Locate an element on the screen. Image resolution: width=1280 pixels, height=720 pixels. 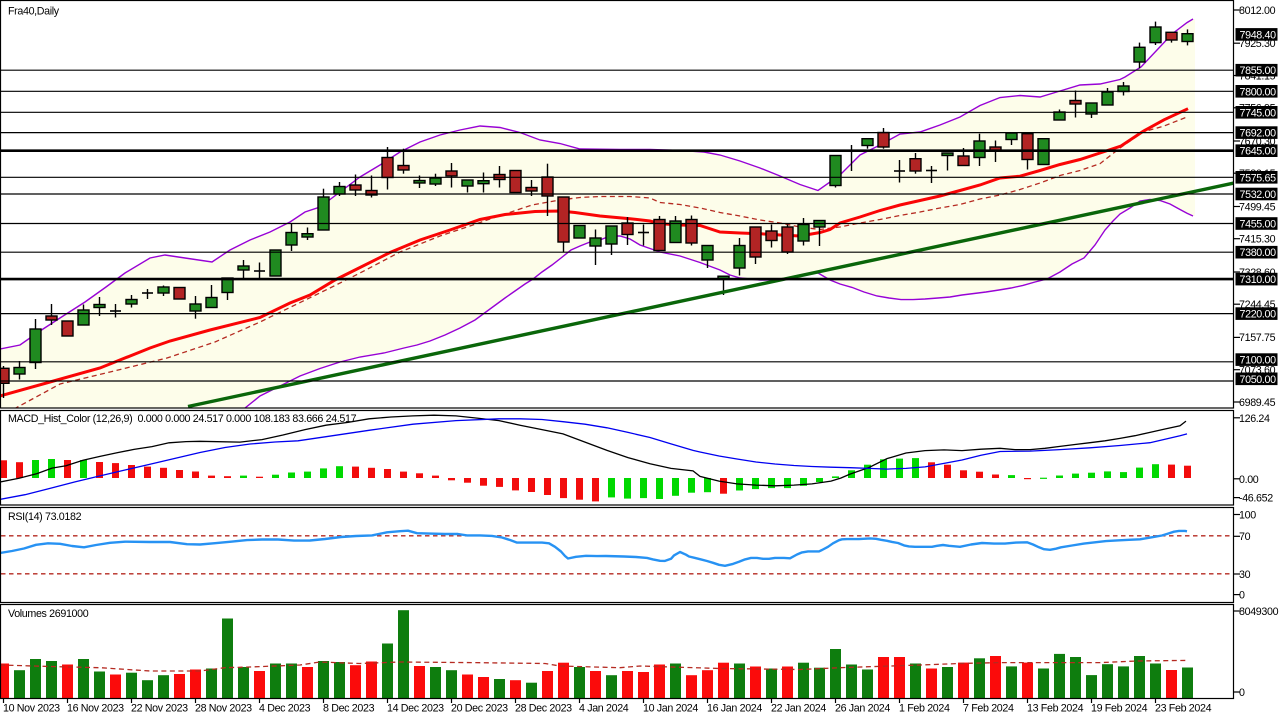
svg-text: 7925.30 is located at coordinates (1257, 44).